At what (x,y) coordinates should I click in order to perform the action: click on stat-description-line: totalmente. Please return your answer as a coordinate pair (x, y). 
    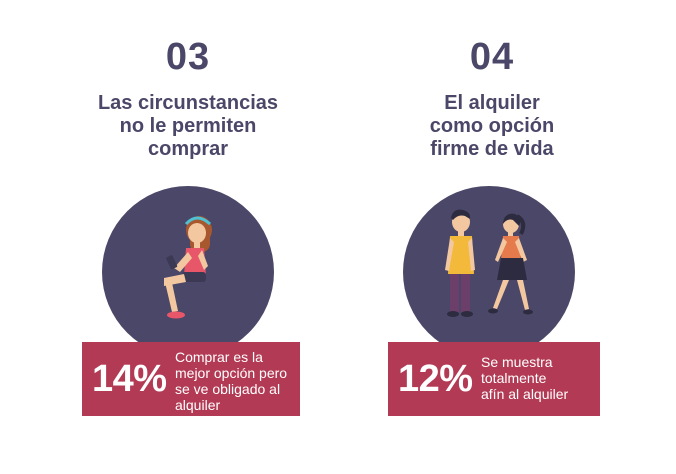
    Looking at the image, I should click on (514, 378).